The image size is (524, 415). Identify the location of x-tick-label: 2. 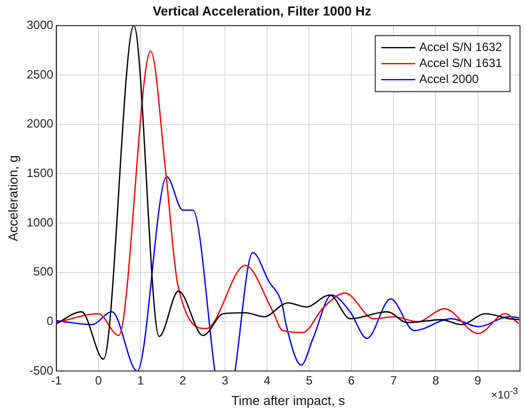
(182, 381).